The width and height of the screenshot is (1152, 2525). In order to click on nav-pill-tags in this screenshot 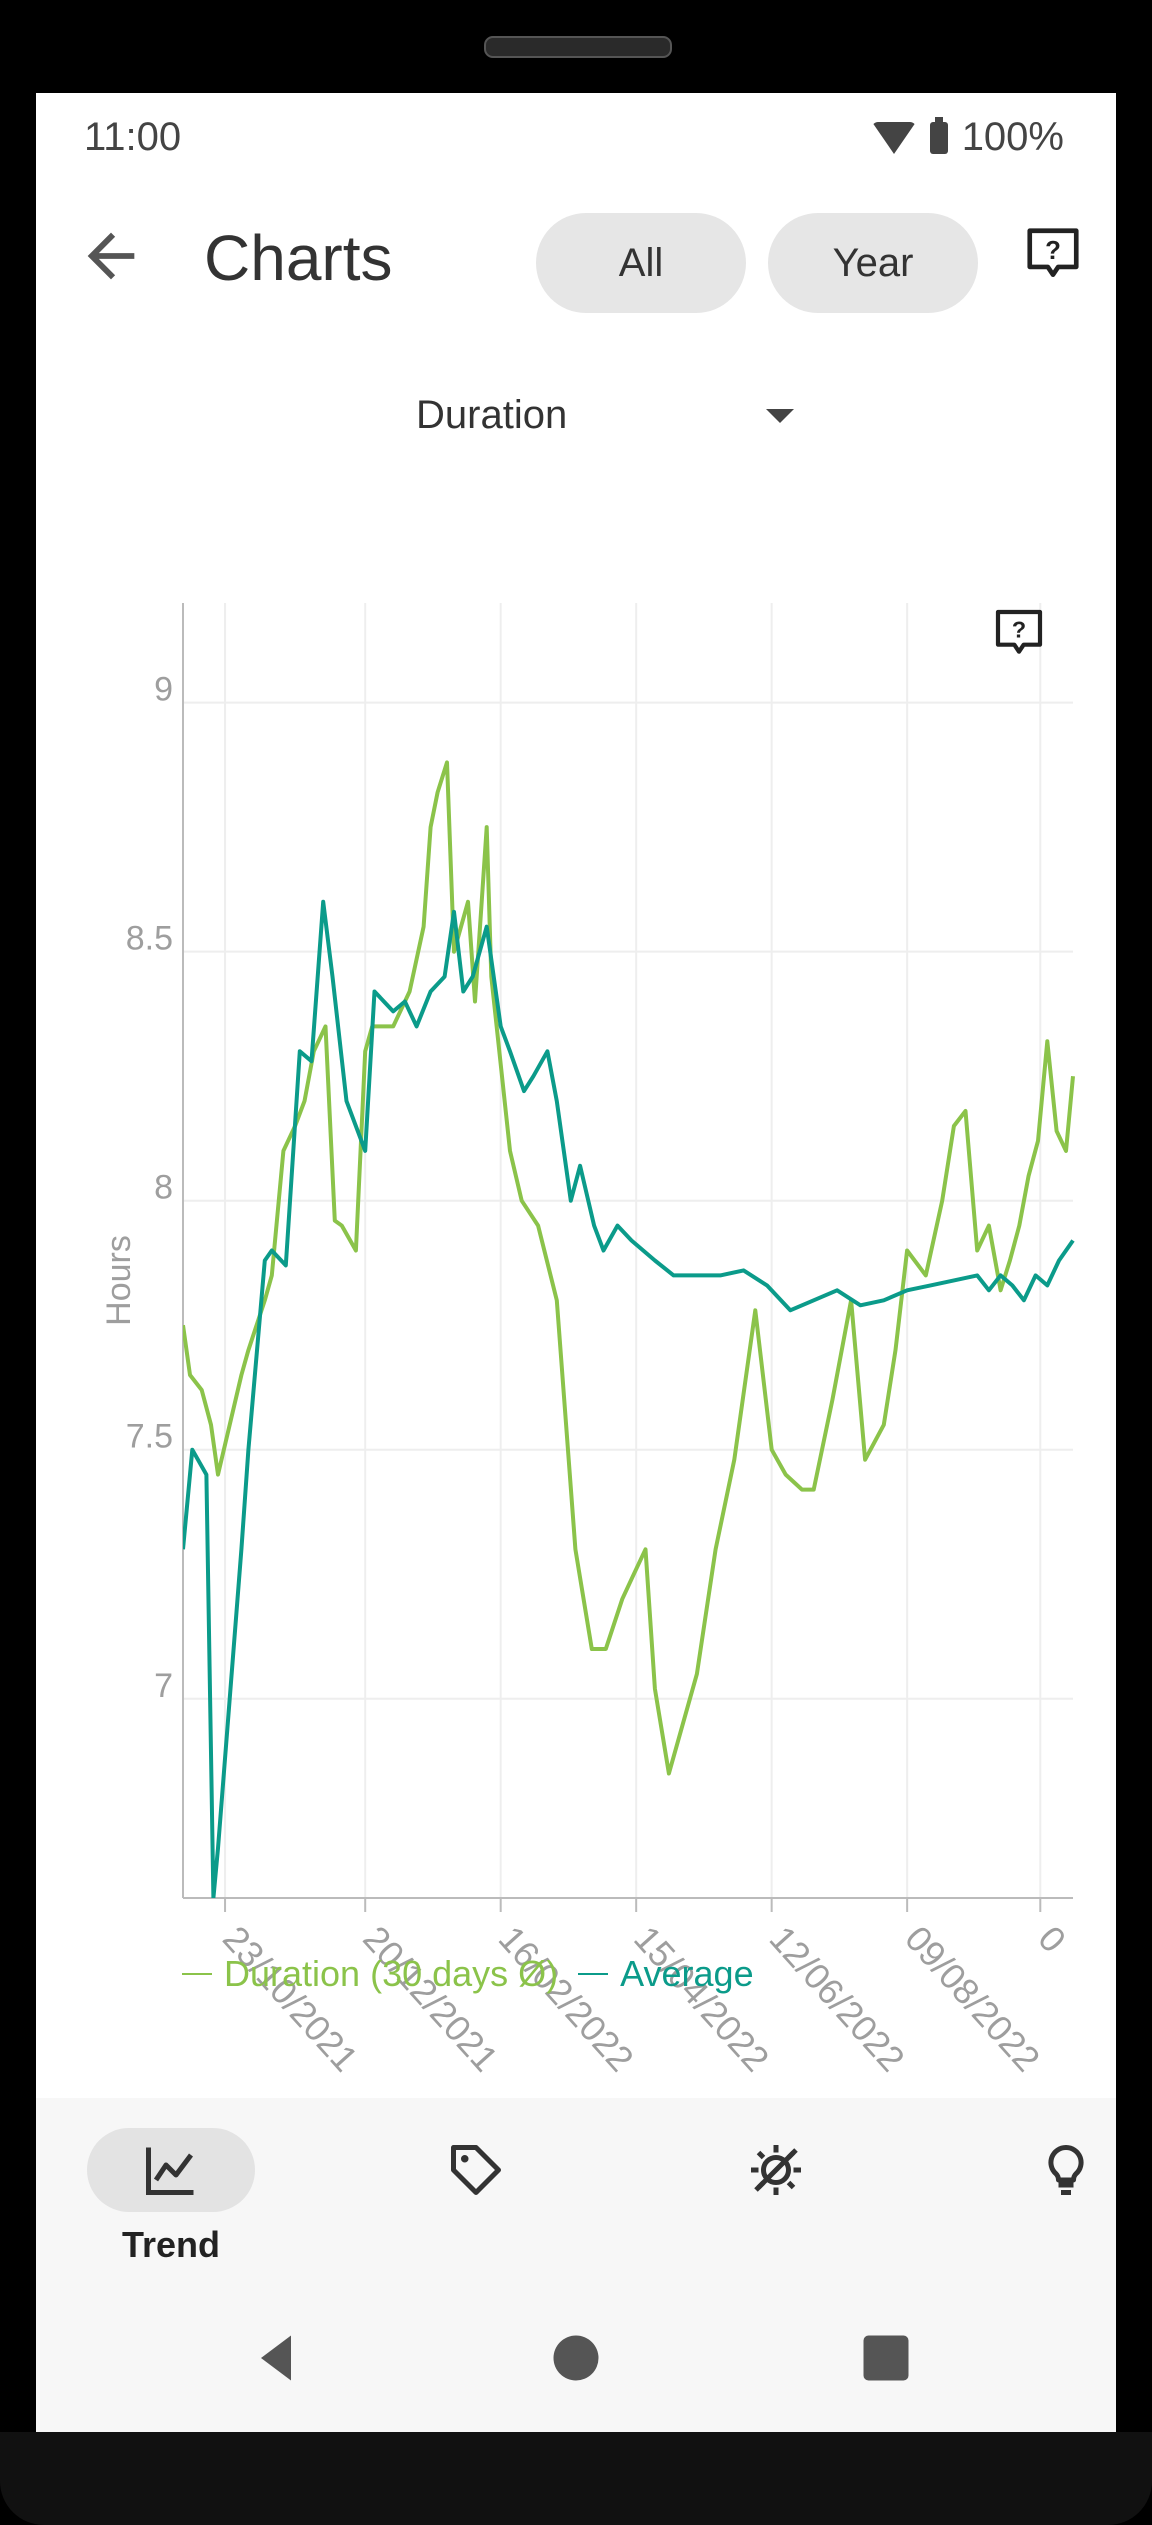, I will do `click(476, 2170)`.